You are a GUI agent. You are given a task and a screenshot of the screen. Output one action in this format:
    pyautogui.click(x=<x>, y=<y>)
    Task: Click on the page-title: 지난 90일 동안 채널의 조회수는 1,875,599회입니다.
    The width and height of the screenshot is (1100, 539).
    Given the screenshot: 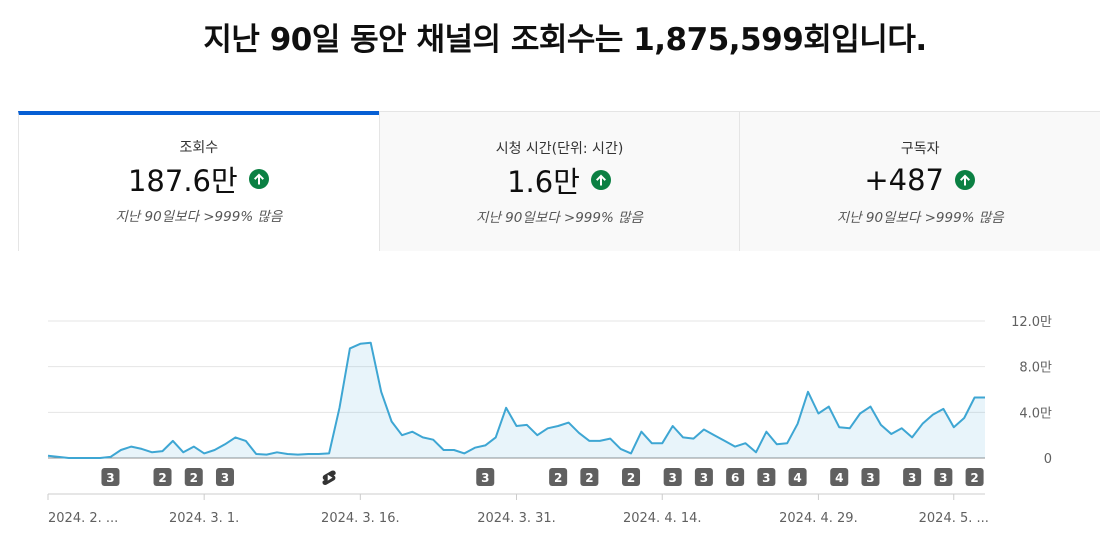 What is the action you would take?
    pyautogui.click(x=565, y=40)
    